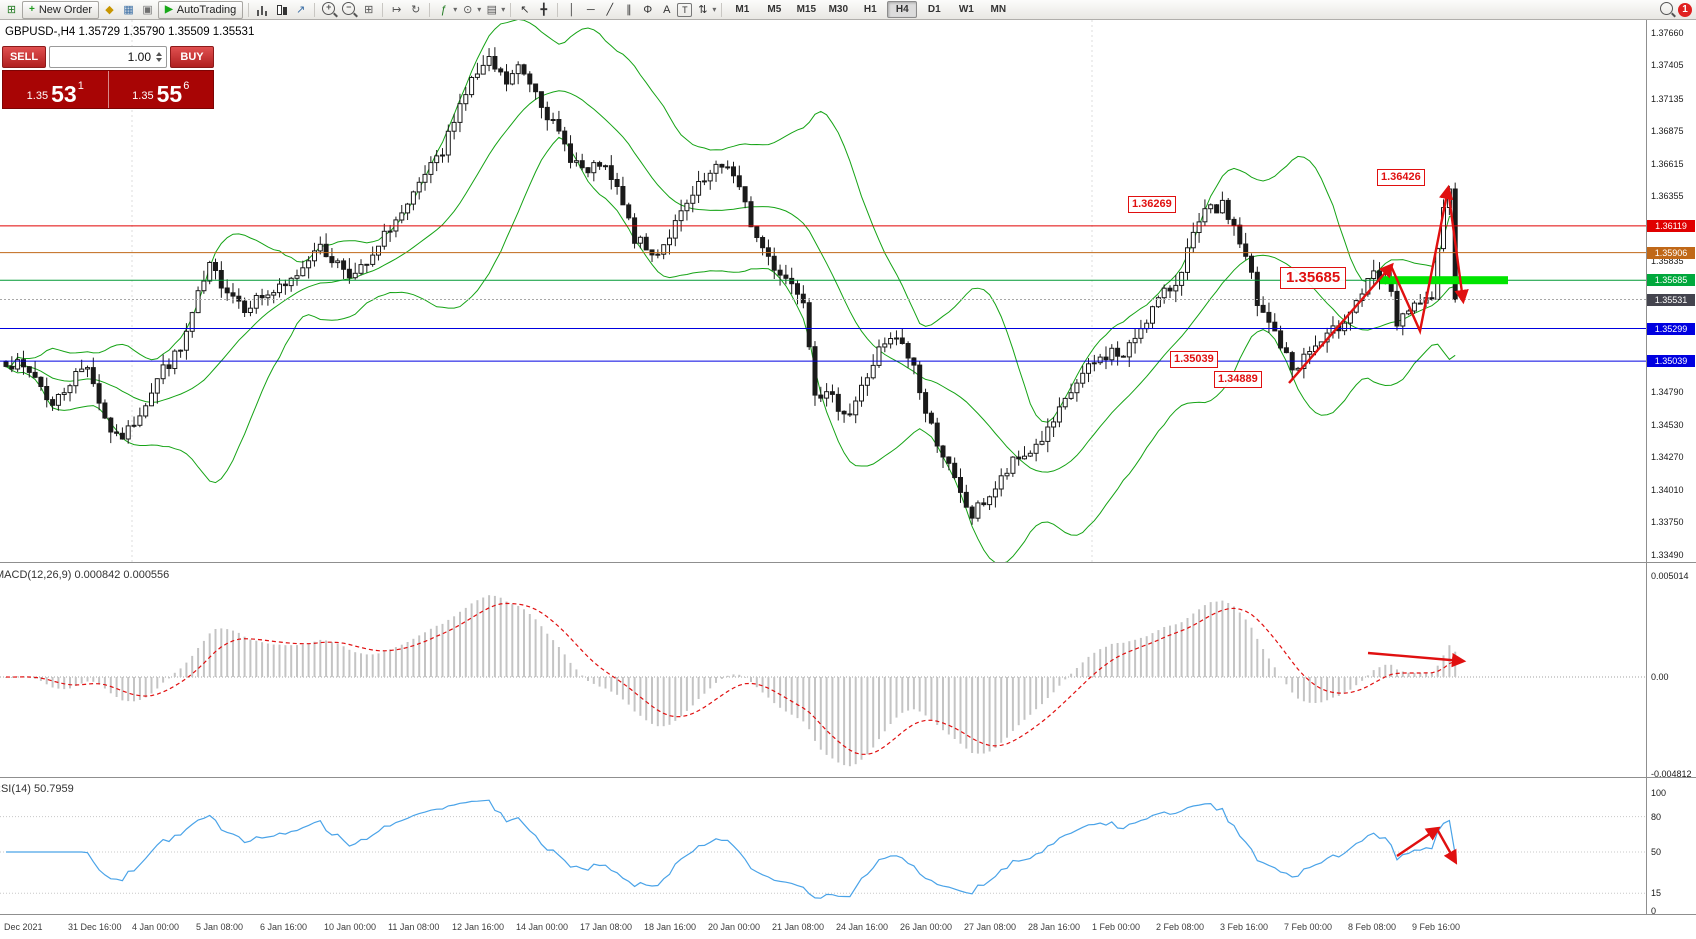  Describe the element at coordinates (742, 9) in the screenshot. I see `timeframe-M1: M1` at that location.